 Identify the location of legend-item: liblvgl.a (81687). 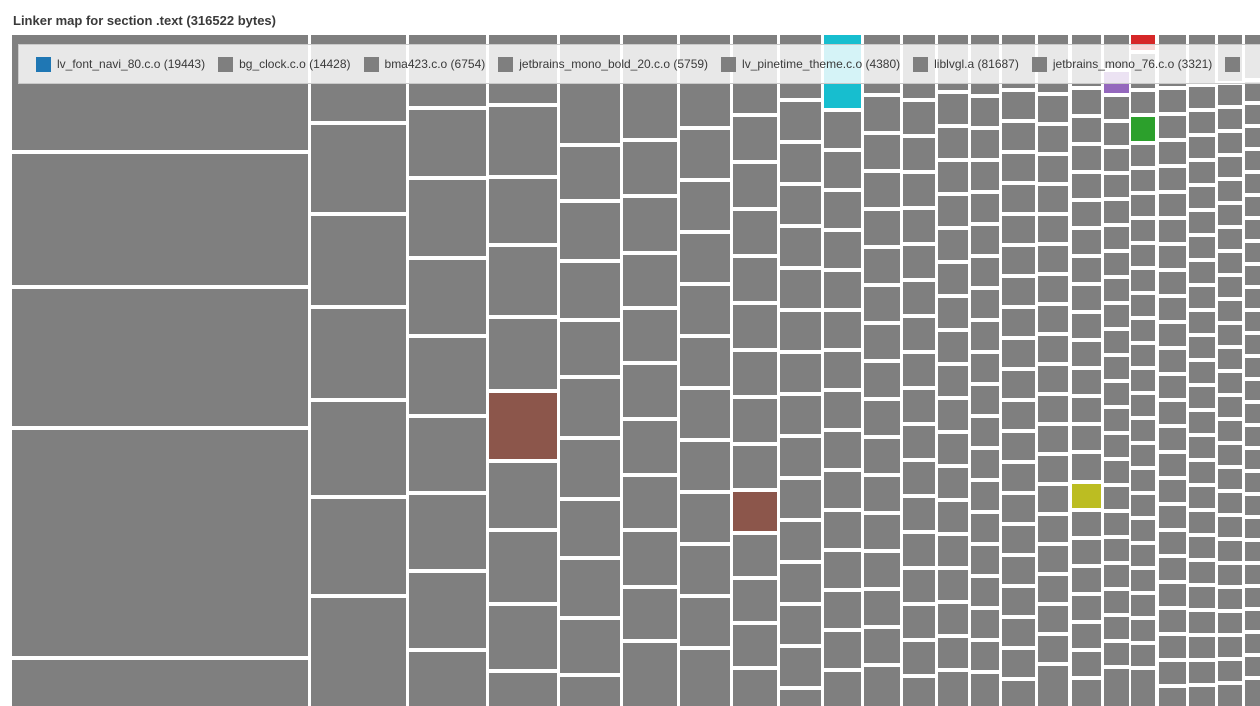
(966, 64).